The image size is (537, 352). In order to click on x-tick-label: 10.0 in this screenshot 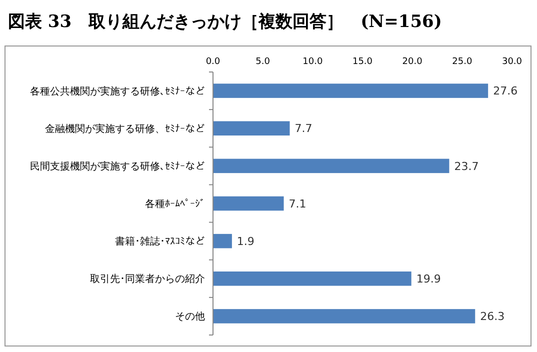, I will do `click(312, 62)`.